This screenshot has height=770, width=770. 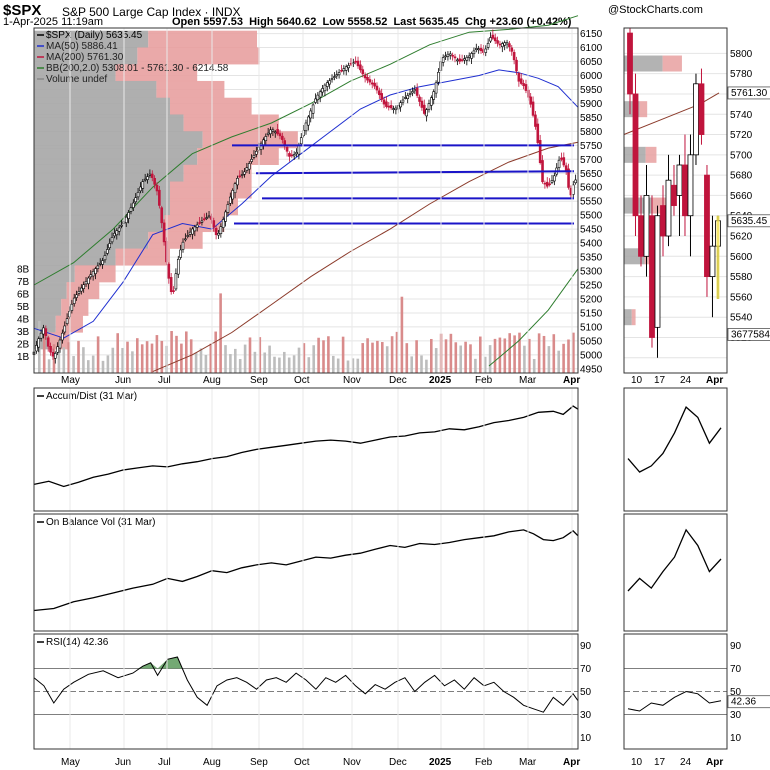 I want to click on x-tick-label-r1-1: Jun, so click(x=123, y=762).